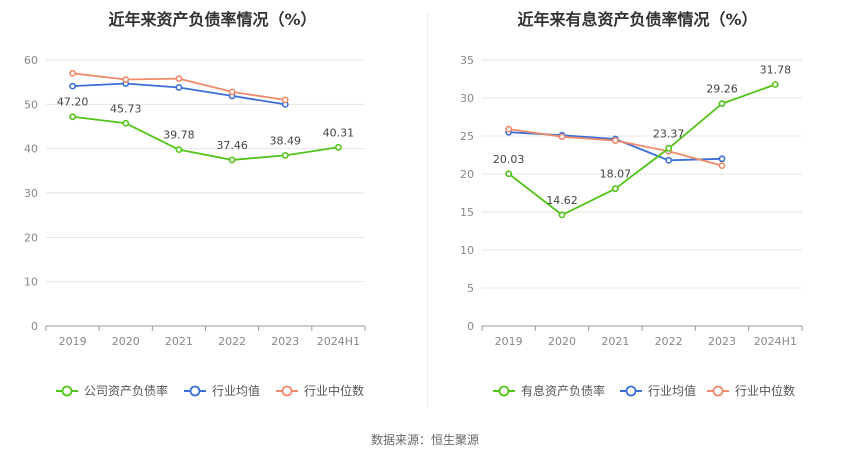 The image size is (850, 459). Describe the element at coordinates (776, 69) in the screenshot. I see `data-label: 31.78` at that location.